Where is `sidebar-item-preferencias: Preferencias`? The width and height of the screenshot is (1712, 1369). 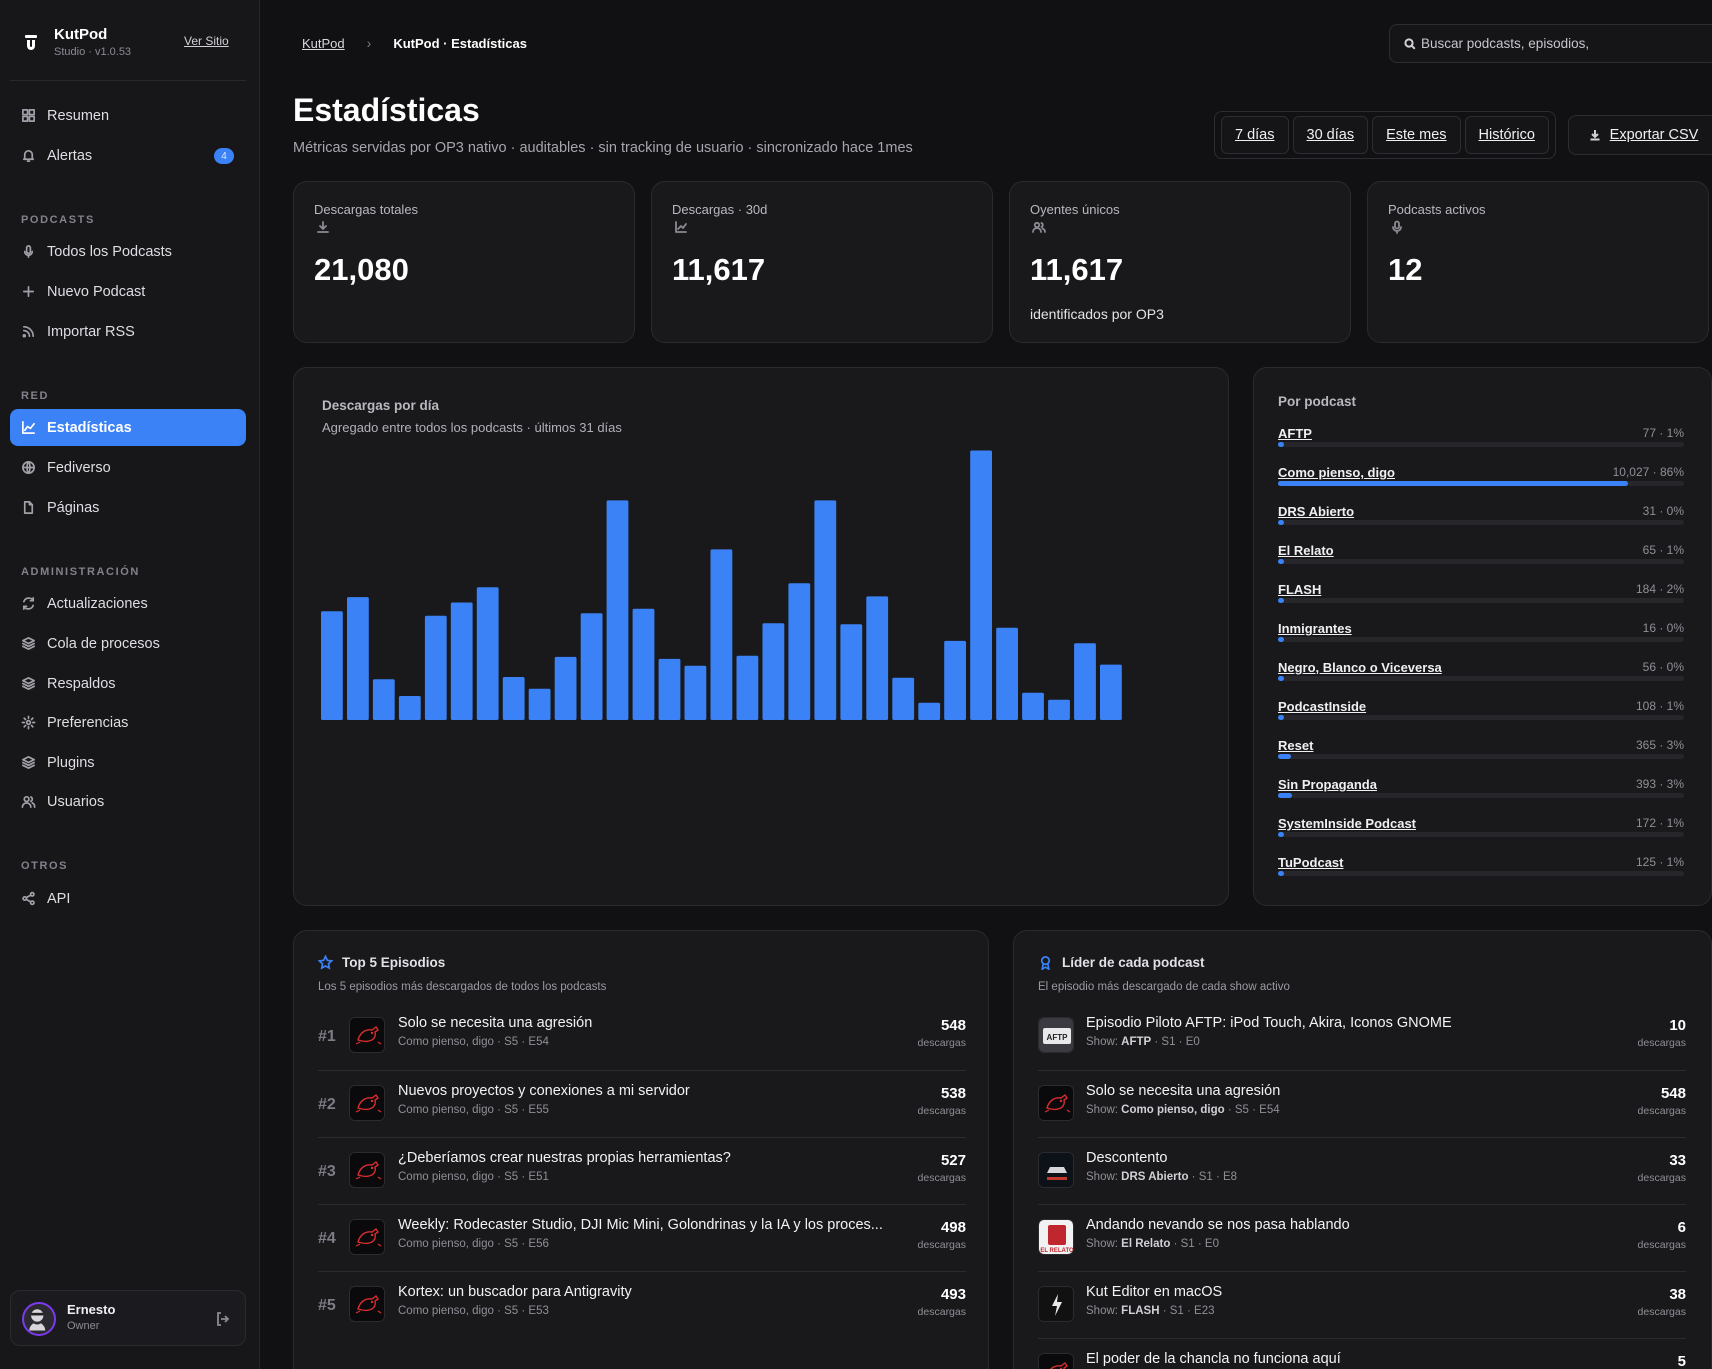
sidebar-item-preferencias: Preferencias is located at coordinates (128, 722).